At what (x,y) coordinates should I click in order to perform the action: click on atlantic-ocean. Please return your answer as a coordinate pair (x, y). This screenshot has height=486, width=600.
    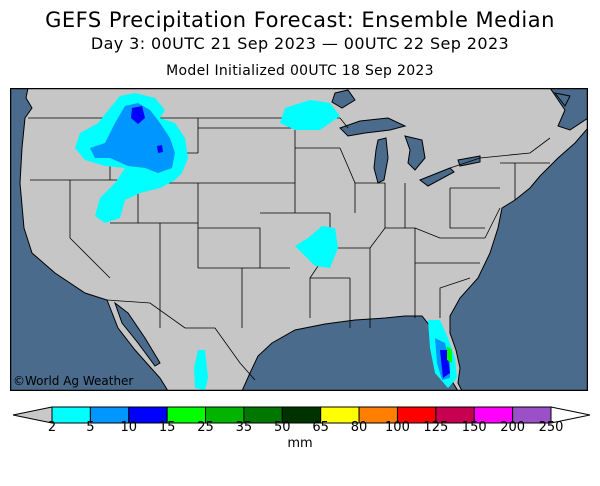
    Looking at the image, I should click on (518, 259).